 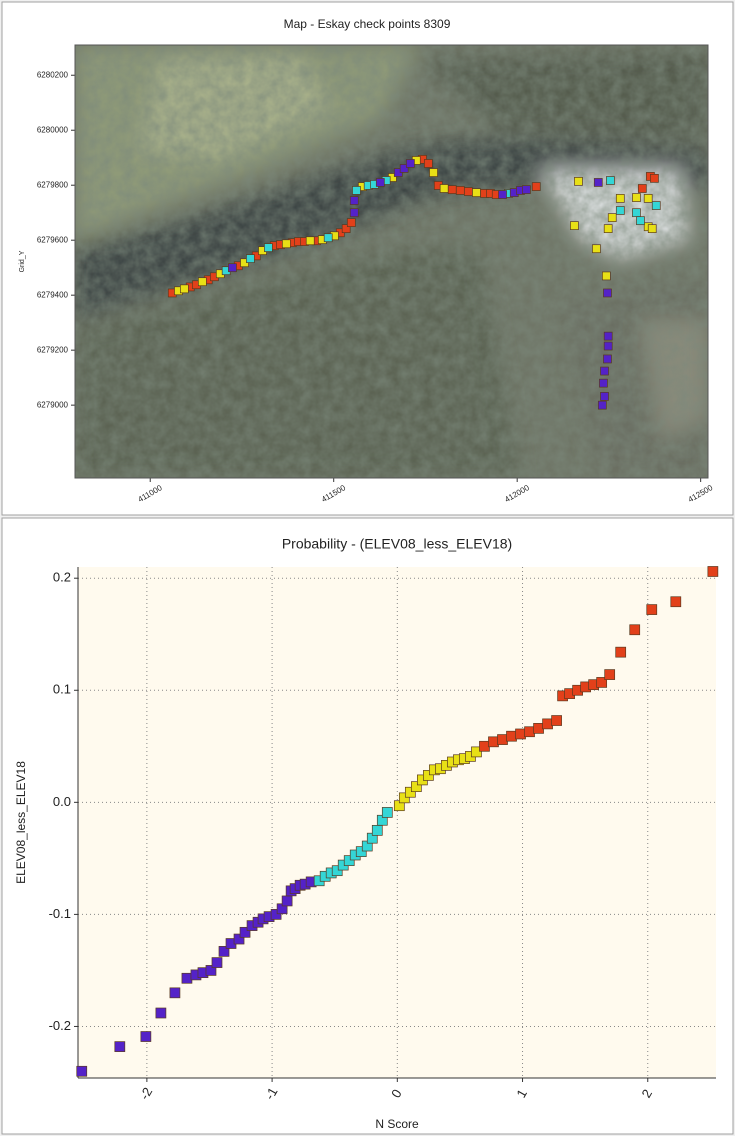 What do you see at coordinates (53, 349) in the screenshot?
I see `y-tick-label: 6279200` at bounding box center [53, 349].